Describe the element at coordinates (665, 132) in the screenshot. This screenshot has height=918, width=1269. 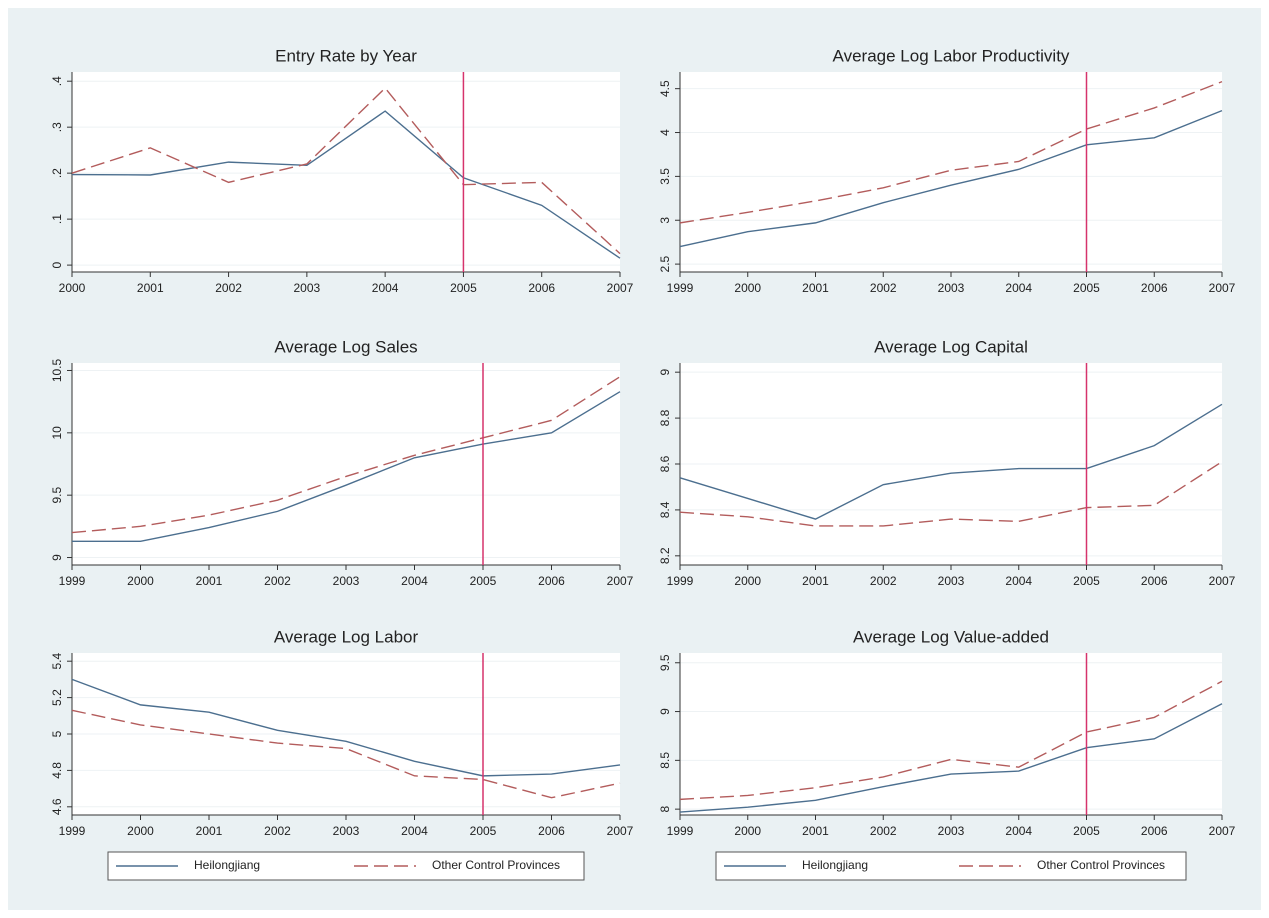
I see `y-tick-label: 4` at that location.